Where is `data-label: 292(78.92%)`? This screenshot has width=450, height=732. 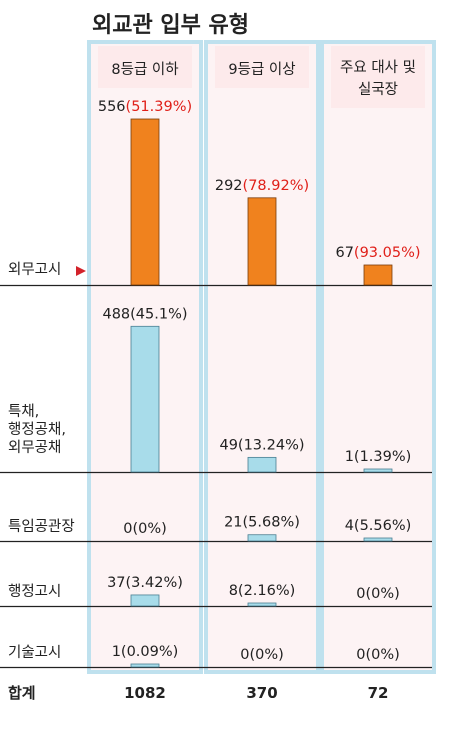 data-label: 292(78.92%) is located at coordinates (262, 186).